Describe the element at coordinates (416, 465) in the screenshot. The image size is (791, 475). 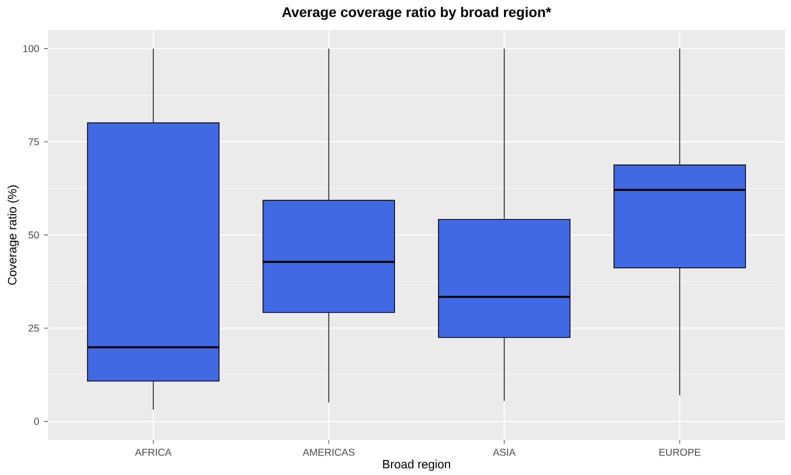
I see `x-axis-title: Broad region` at that location.